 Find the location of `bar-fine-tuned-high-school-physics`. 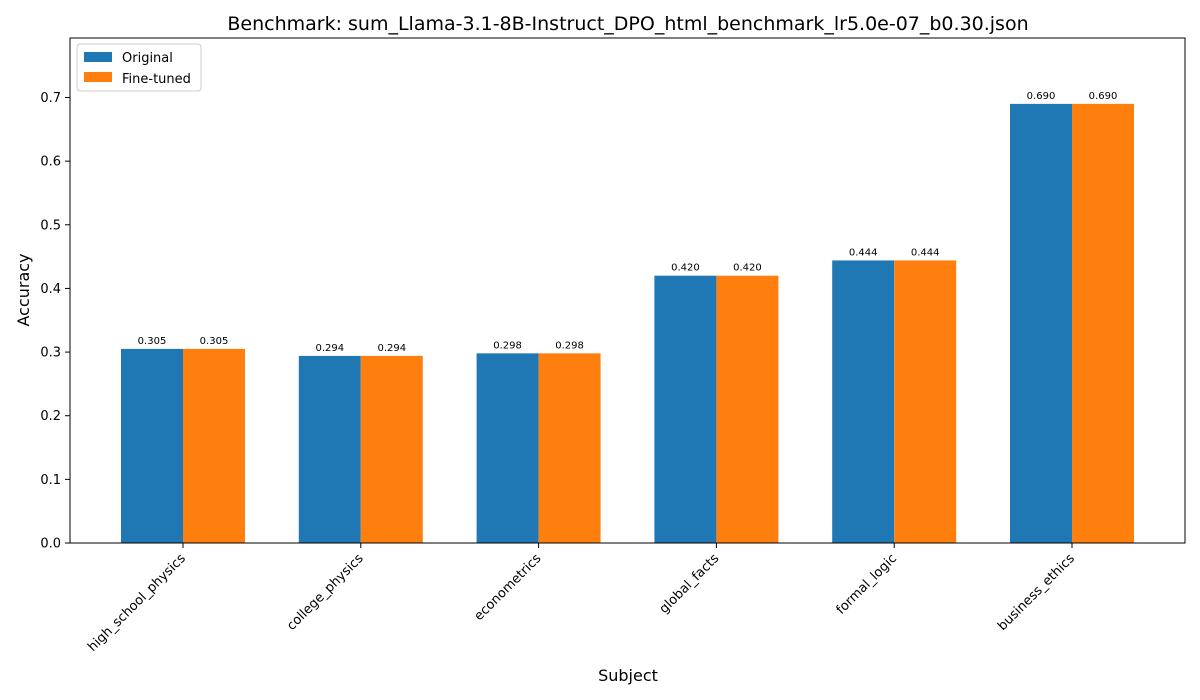

bar-fine-tuned-high-school-physics is located at coordinates (214, 445).